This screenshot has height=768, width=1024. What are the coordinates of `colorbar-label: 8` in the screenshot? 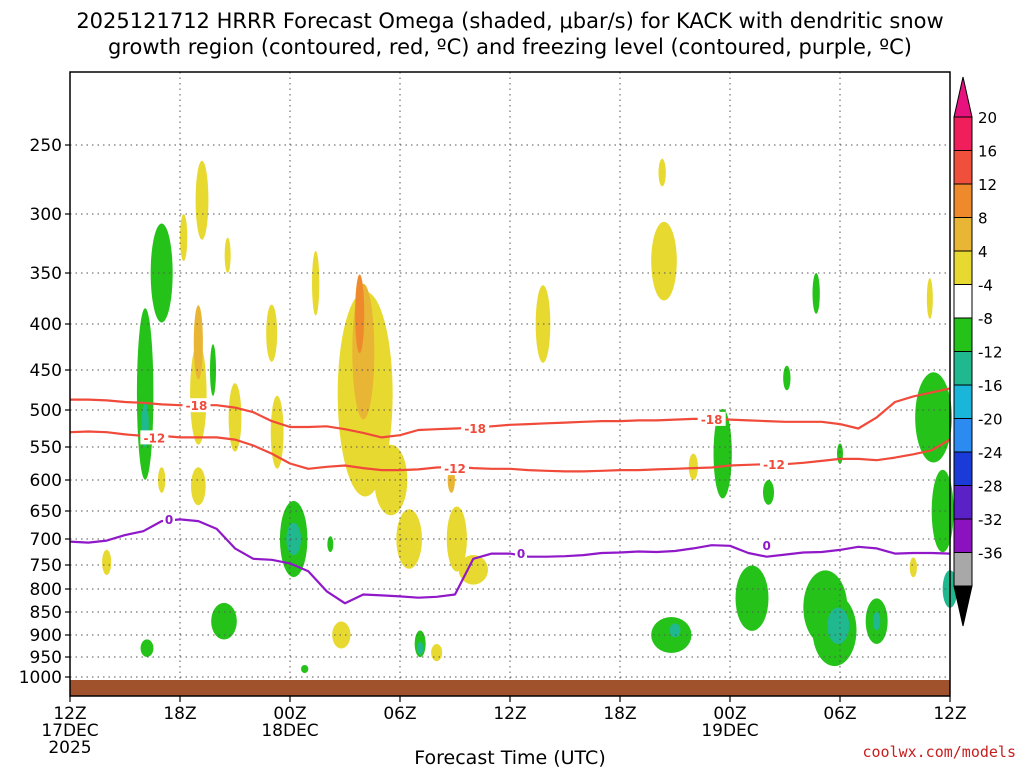 It's located at (983, 219).